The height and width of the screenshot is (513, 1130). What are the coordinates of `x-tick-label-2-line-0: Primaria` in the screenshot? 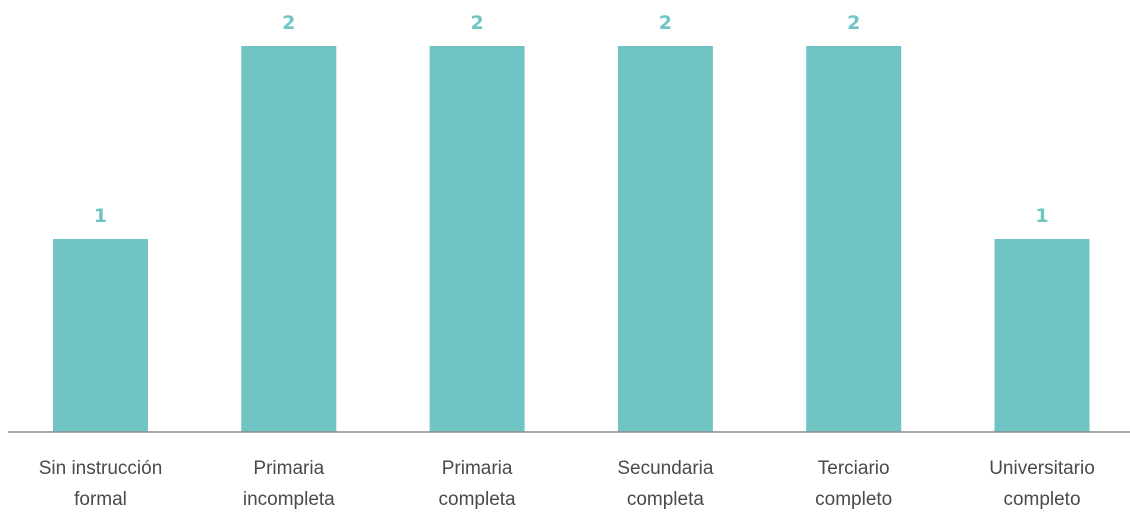 It's located at (477, 468).